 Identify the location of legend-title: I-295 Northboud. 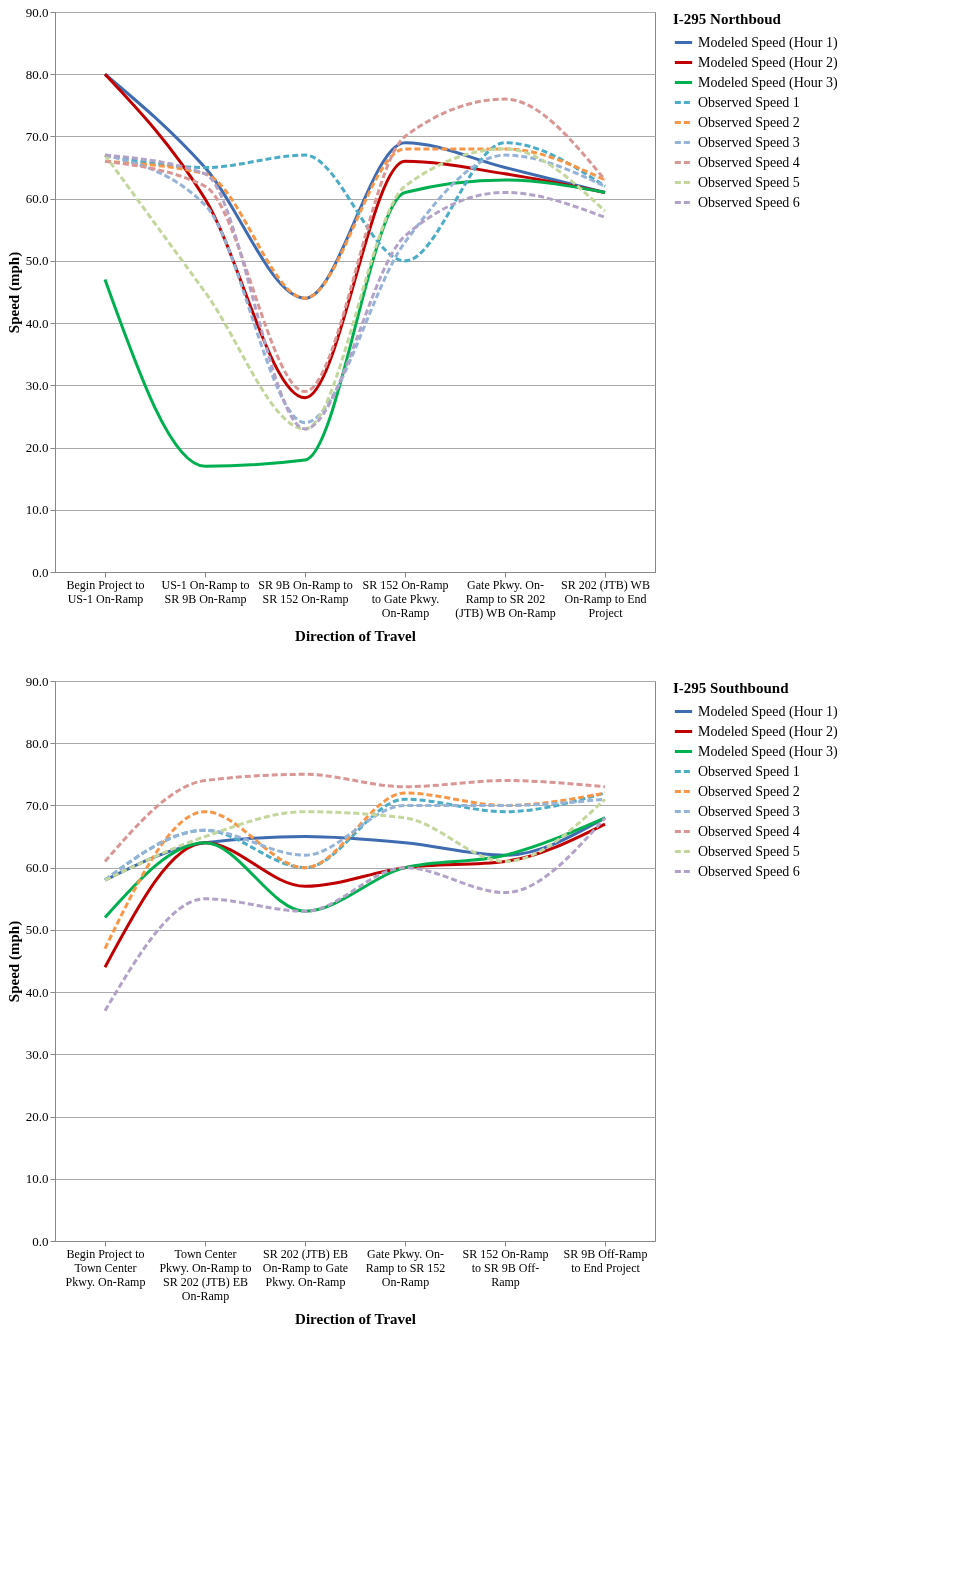
(727, 19).